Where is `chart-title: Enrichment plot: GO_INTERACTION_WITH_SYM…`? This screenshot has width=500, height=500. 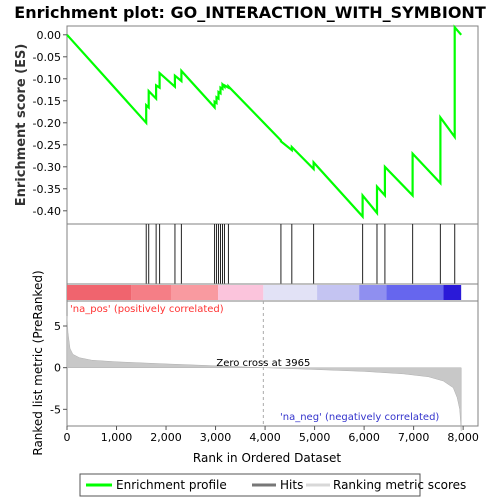 chart-title: Enrichment plot: GO_INTERACTION_WITH_SYM… is located at coordinates (250, 12).